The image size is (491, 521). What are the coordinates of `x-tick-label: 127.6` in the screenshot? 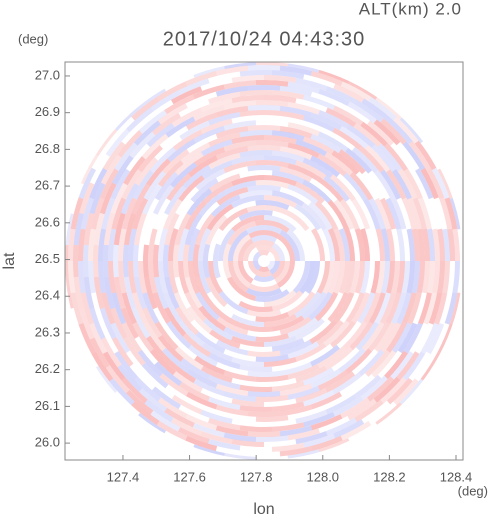 It's located at (189, 476).